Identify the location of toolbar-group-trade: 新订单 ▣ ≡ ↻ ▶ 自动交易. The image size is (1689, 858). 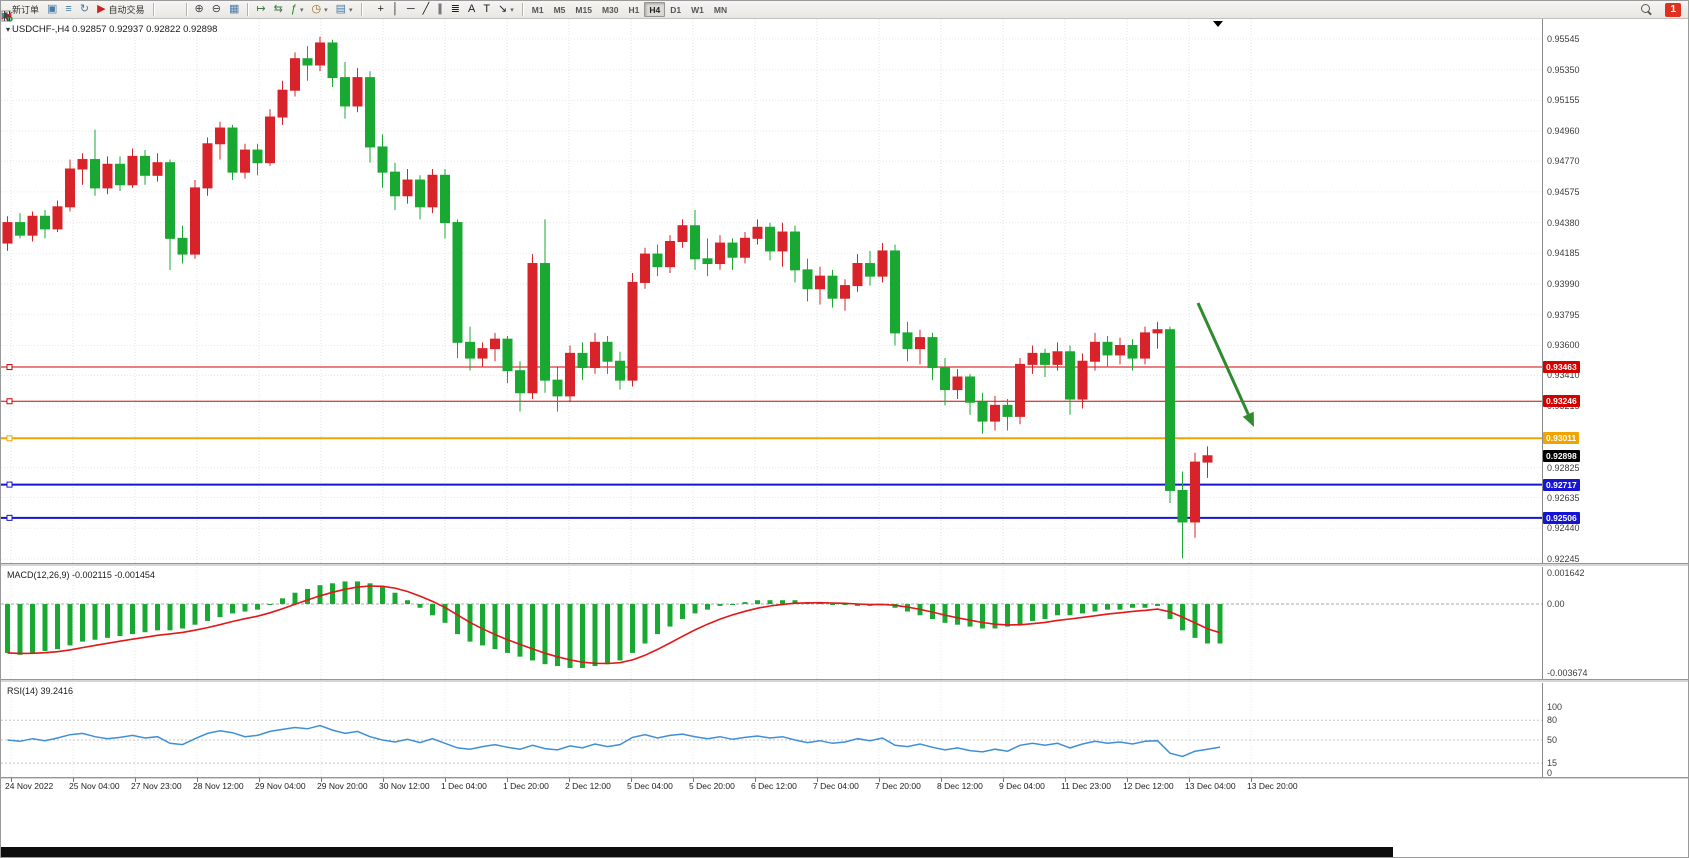
(75, 11).